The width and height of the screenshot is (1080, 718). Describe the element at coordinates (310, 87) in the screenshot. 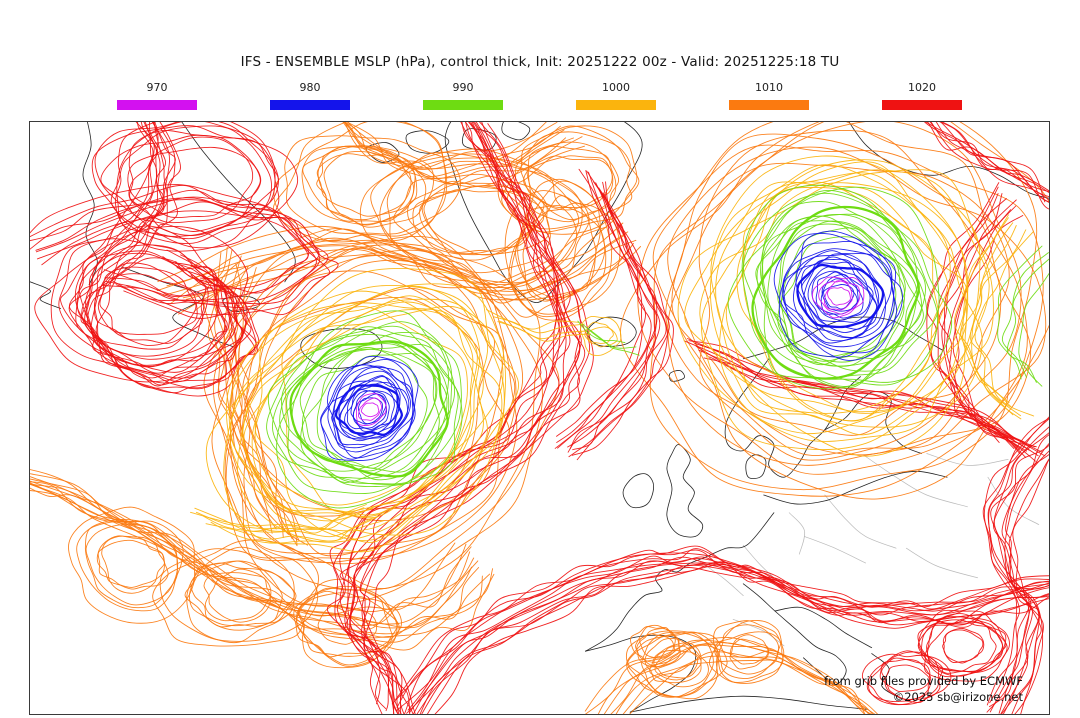

I see `legend-label: 980` at that location.